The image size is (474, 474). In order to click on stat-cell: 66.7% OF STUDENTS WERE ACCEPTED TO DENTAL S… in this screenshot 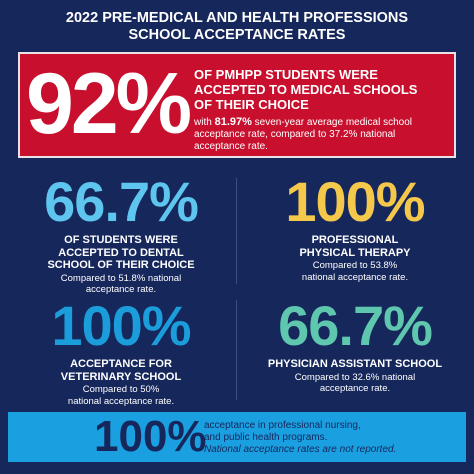, I will do `click(121, 234)`.